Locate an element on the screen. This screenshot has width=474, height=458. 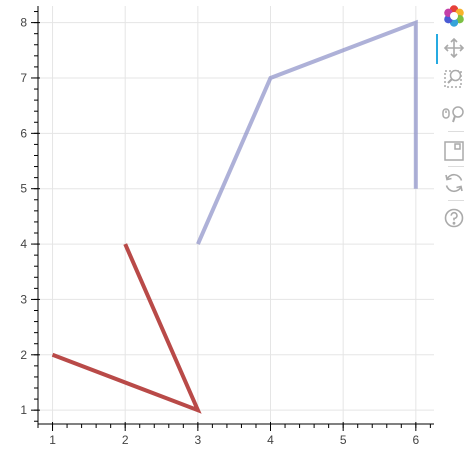
toolbar is located at coordinates (455, 229).